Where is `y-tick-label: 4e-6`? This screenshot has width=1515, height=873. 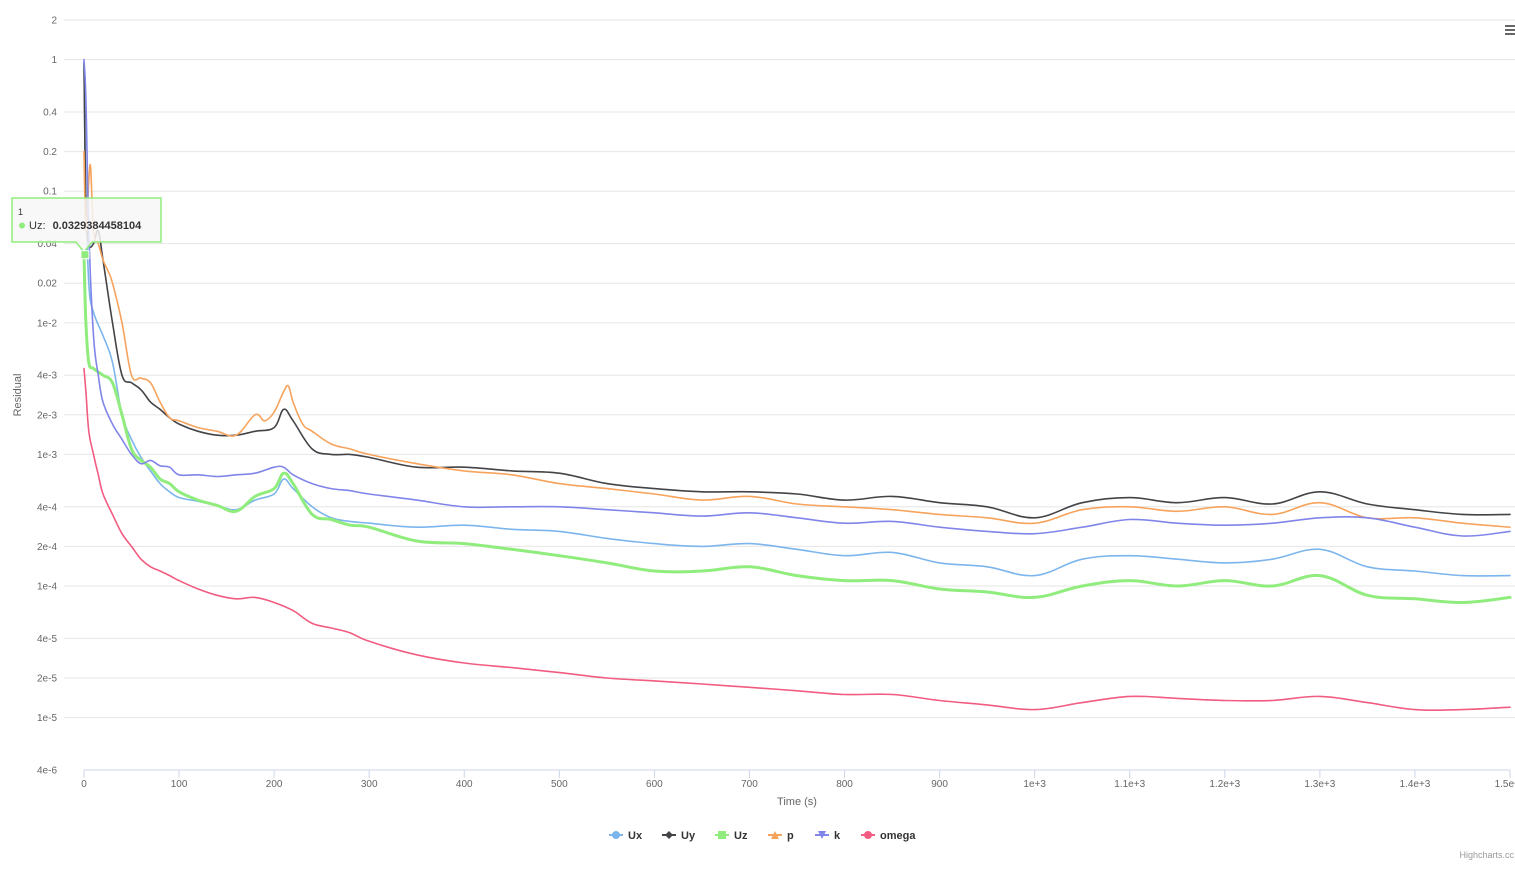 y-tick-label: 4e-6 is located at coordinates (47, 771).